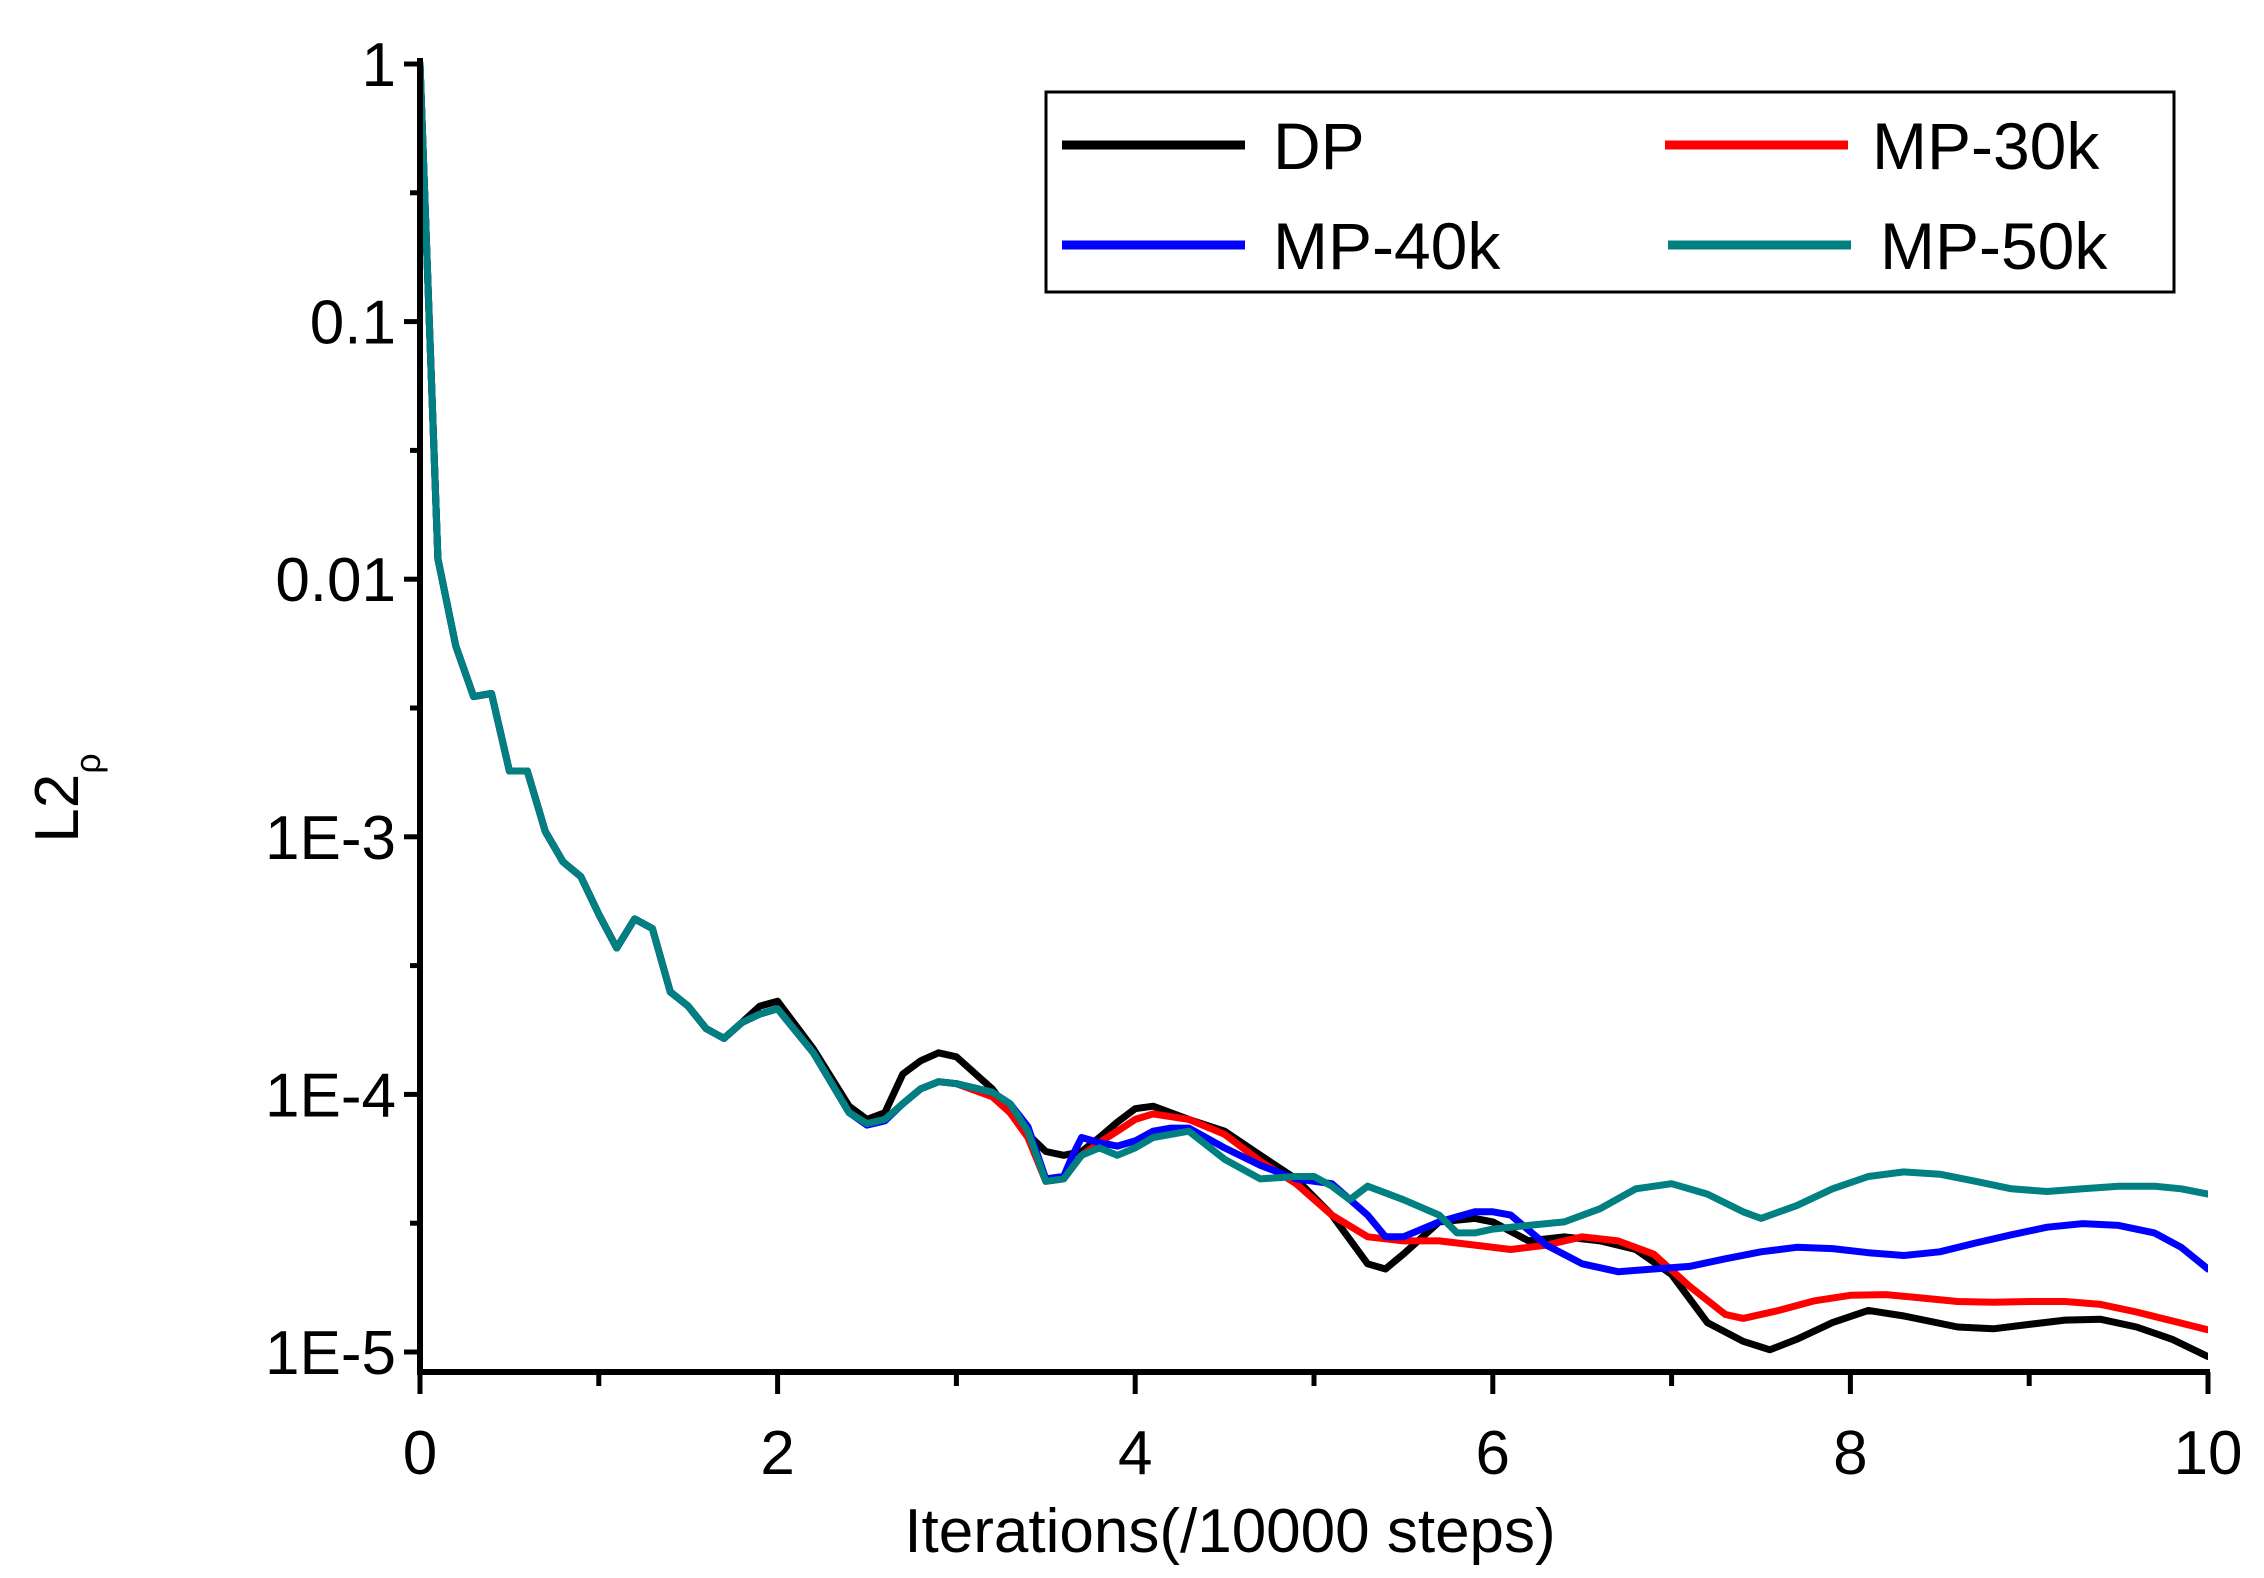 The image size is (2264, 1578). Describe the element at coordinates (1229, 1531) in the screenshot. I see `x-axis-title: Iterations(/10000 steps)` at that location.